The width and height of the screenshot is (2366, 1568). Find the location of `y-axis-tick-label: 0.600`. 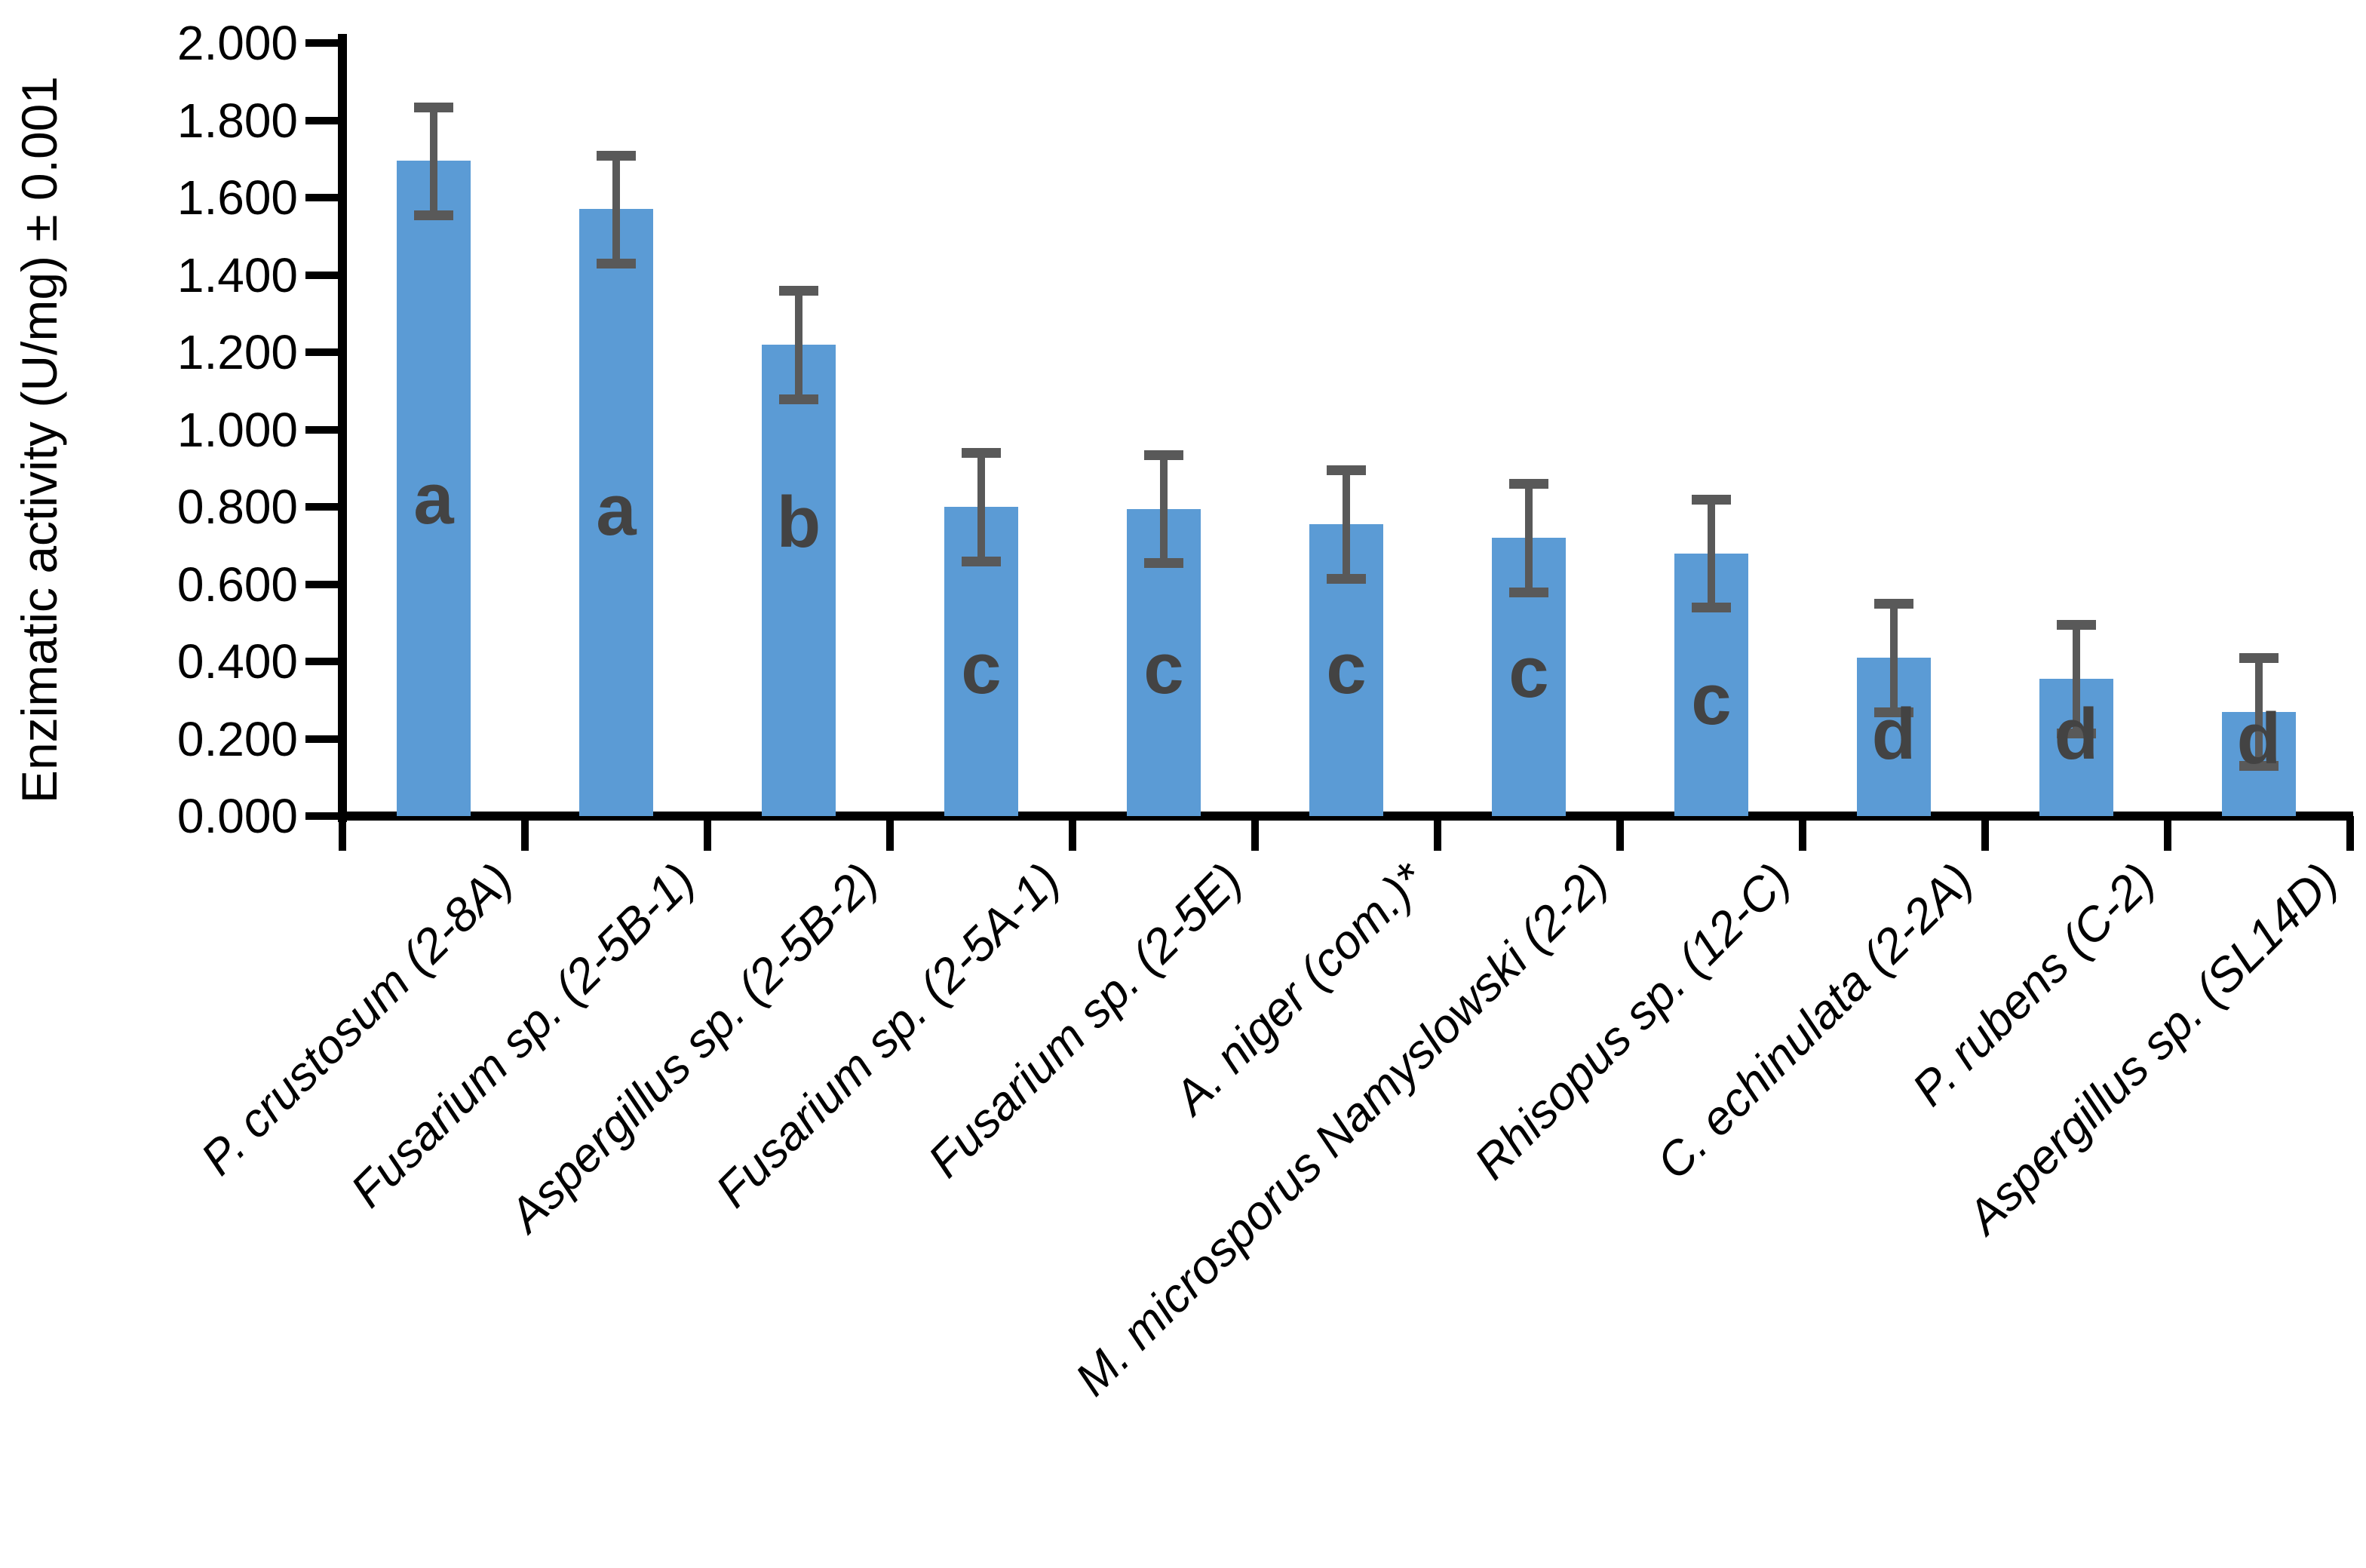

y-axis-tick-label: 0.600 is located at coordinates (237, 584).